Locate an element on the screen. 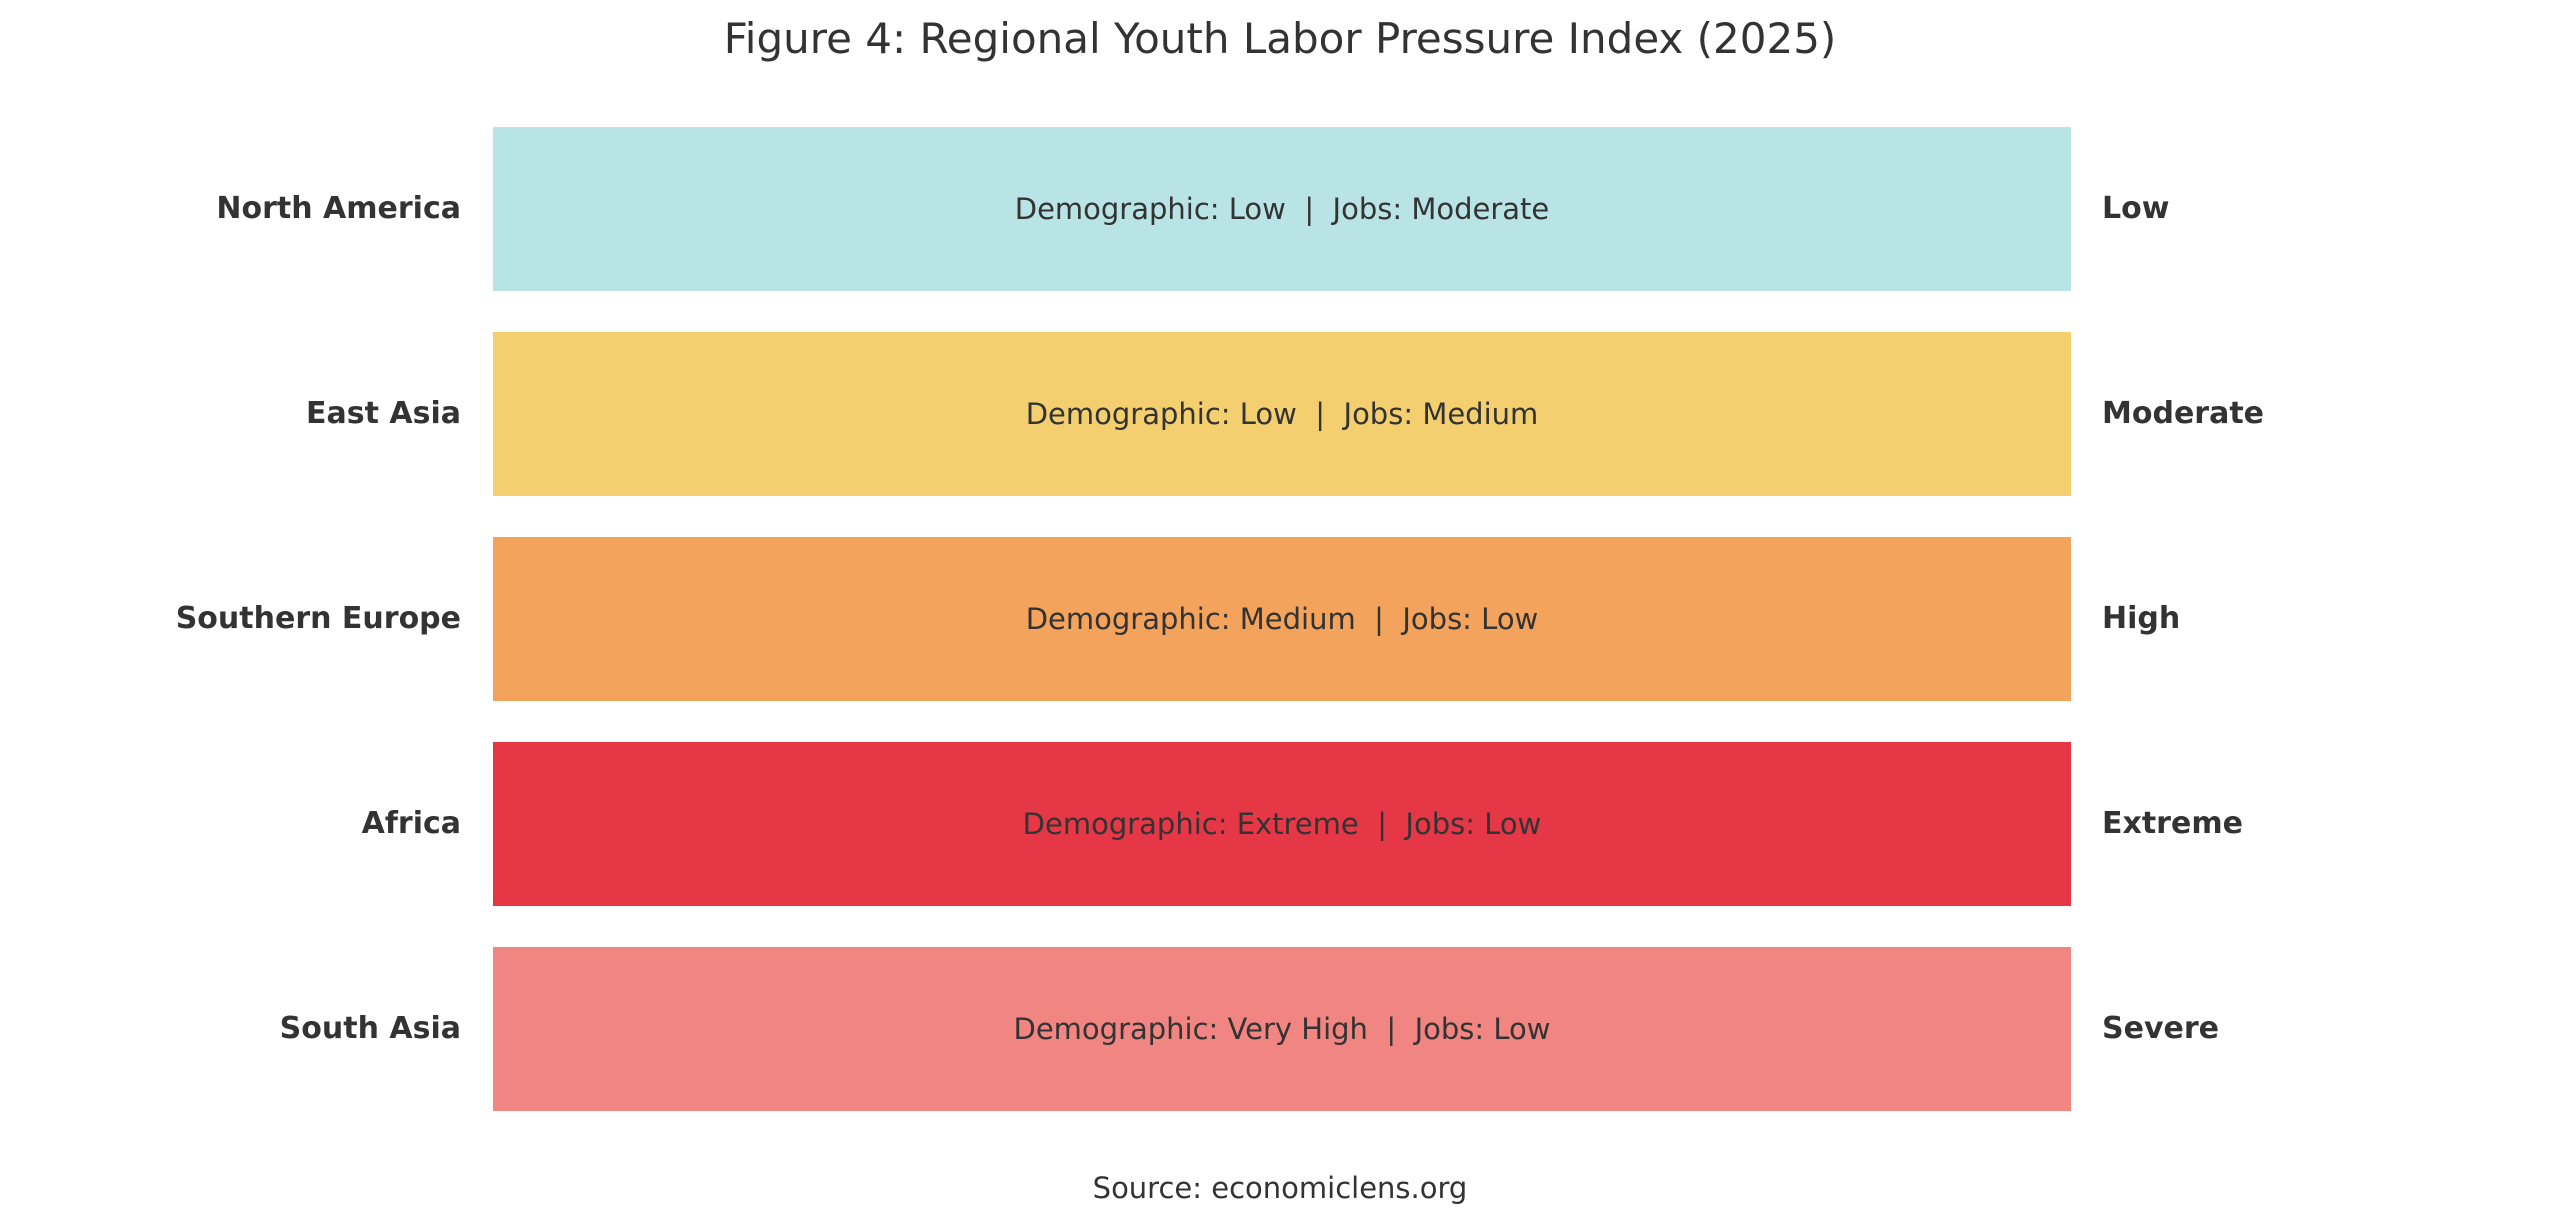 The image size is (2560, 1223). bar-data-label: Demographic: Low | Jobs: Moderate is located at coordinates (1282, 209).